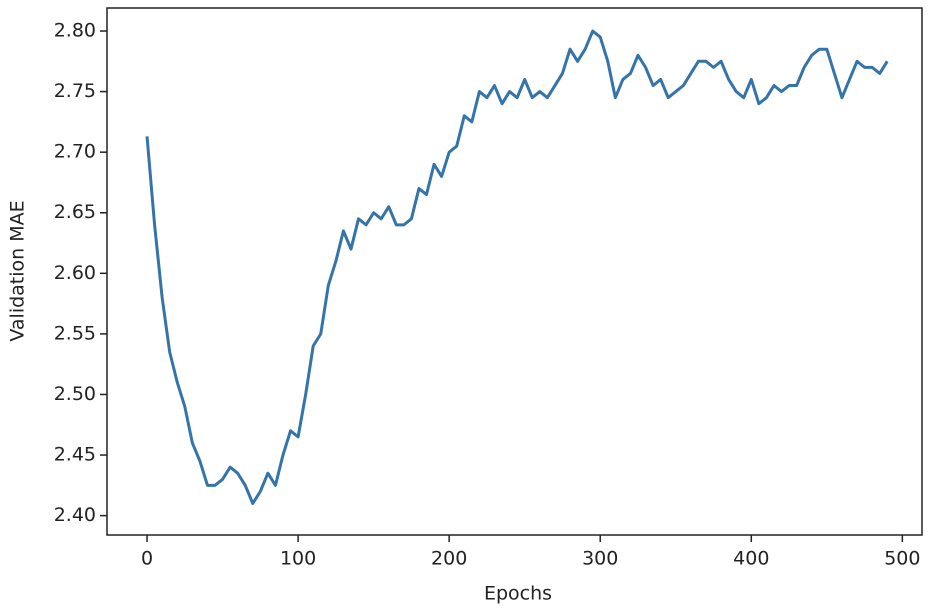 This screenshot has width=932, height=611. What do you see at coordinates (75, 152) in the screenshot?
I see `y-tick-label: 2.70` at bounding box center [75, 152].